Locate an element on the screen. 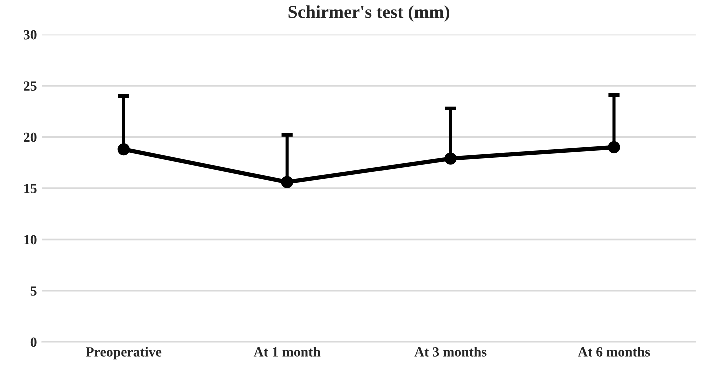 The width and height of the screenshot is (703, 366). x-tick-label: At 6 months is located at coordinates (614, 352).